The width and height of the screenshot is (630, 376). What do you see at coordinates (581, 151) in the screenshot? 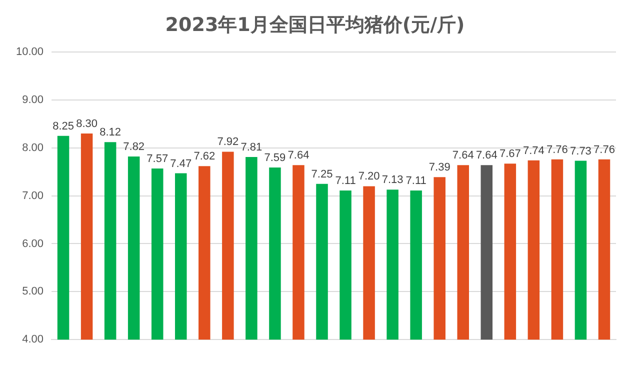
I see `data-label: 7.73` at bounding box center [581, 151].